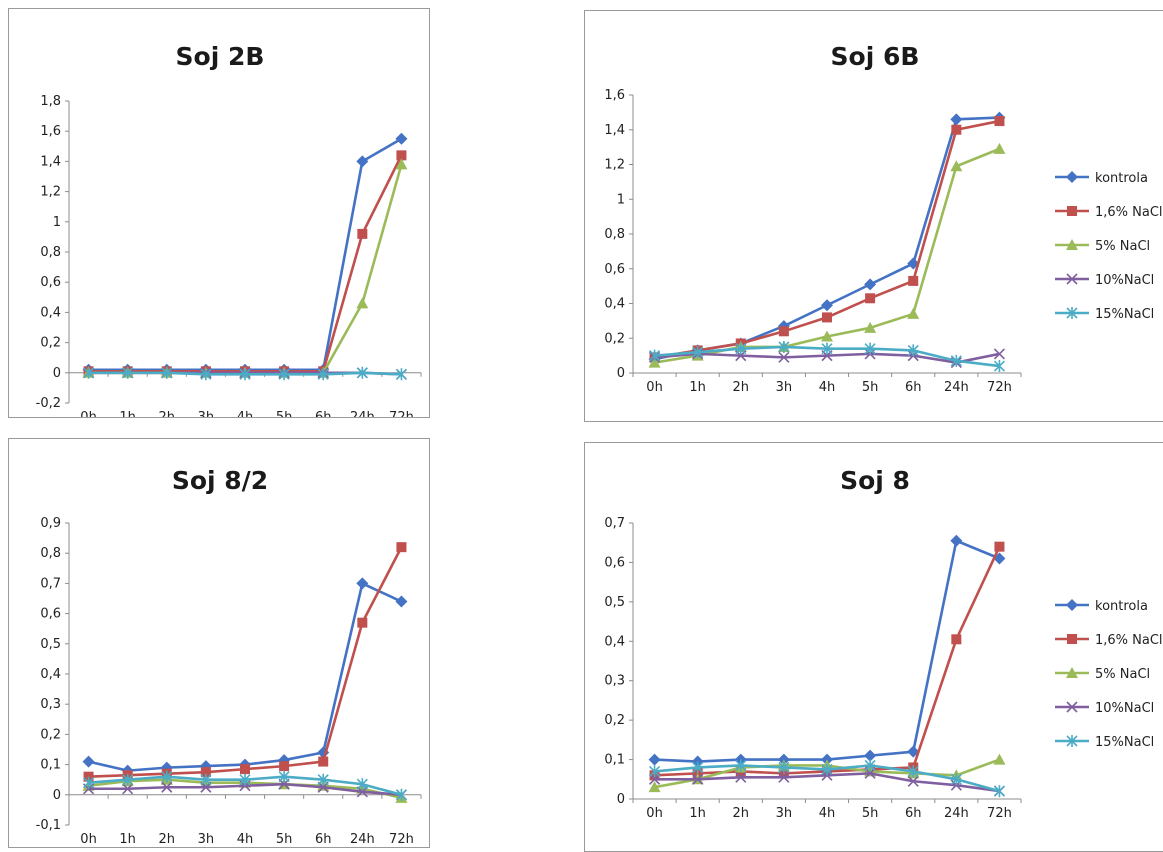 The width and height of the screenshot is (1163, 852). Describe the element at coordinates (48, 403) in the screenshot. I see `y-tick-label: -0,2` at that location.